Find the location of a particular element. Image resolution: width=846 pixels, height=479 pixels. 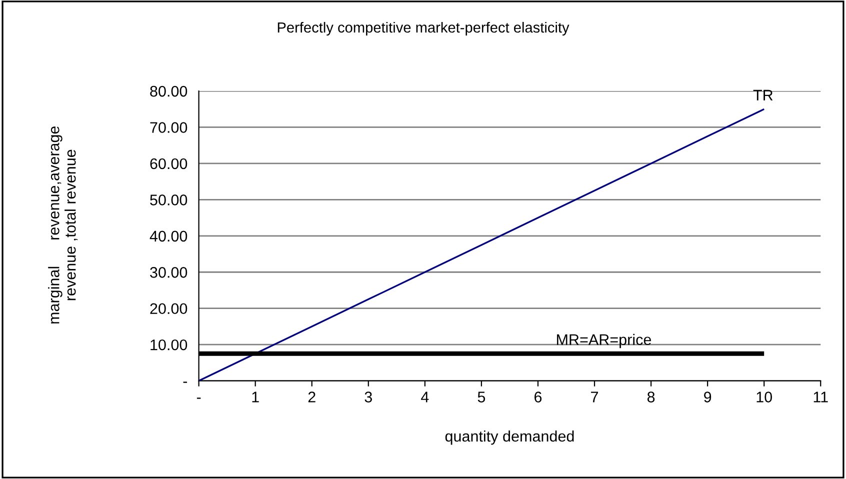

chart-title: Perfectly competitive market-perfect elasticity is located at coordinates (424, 29).